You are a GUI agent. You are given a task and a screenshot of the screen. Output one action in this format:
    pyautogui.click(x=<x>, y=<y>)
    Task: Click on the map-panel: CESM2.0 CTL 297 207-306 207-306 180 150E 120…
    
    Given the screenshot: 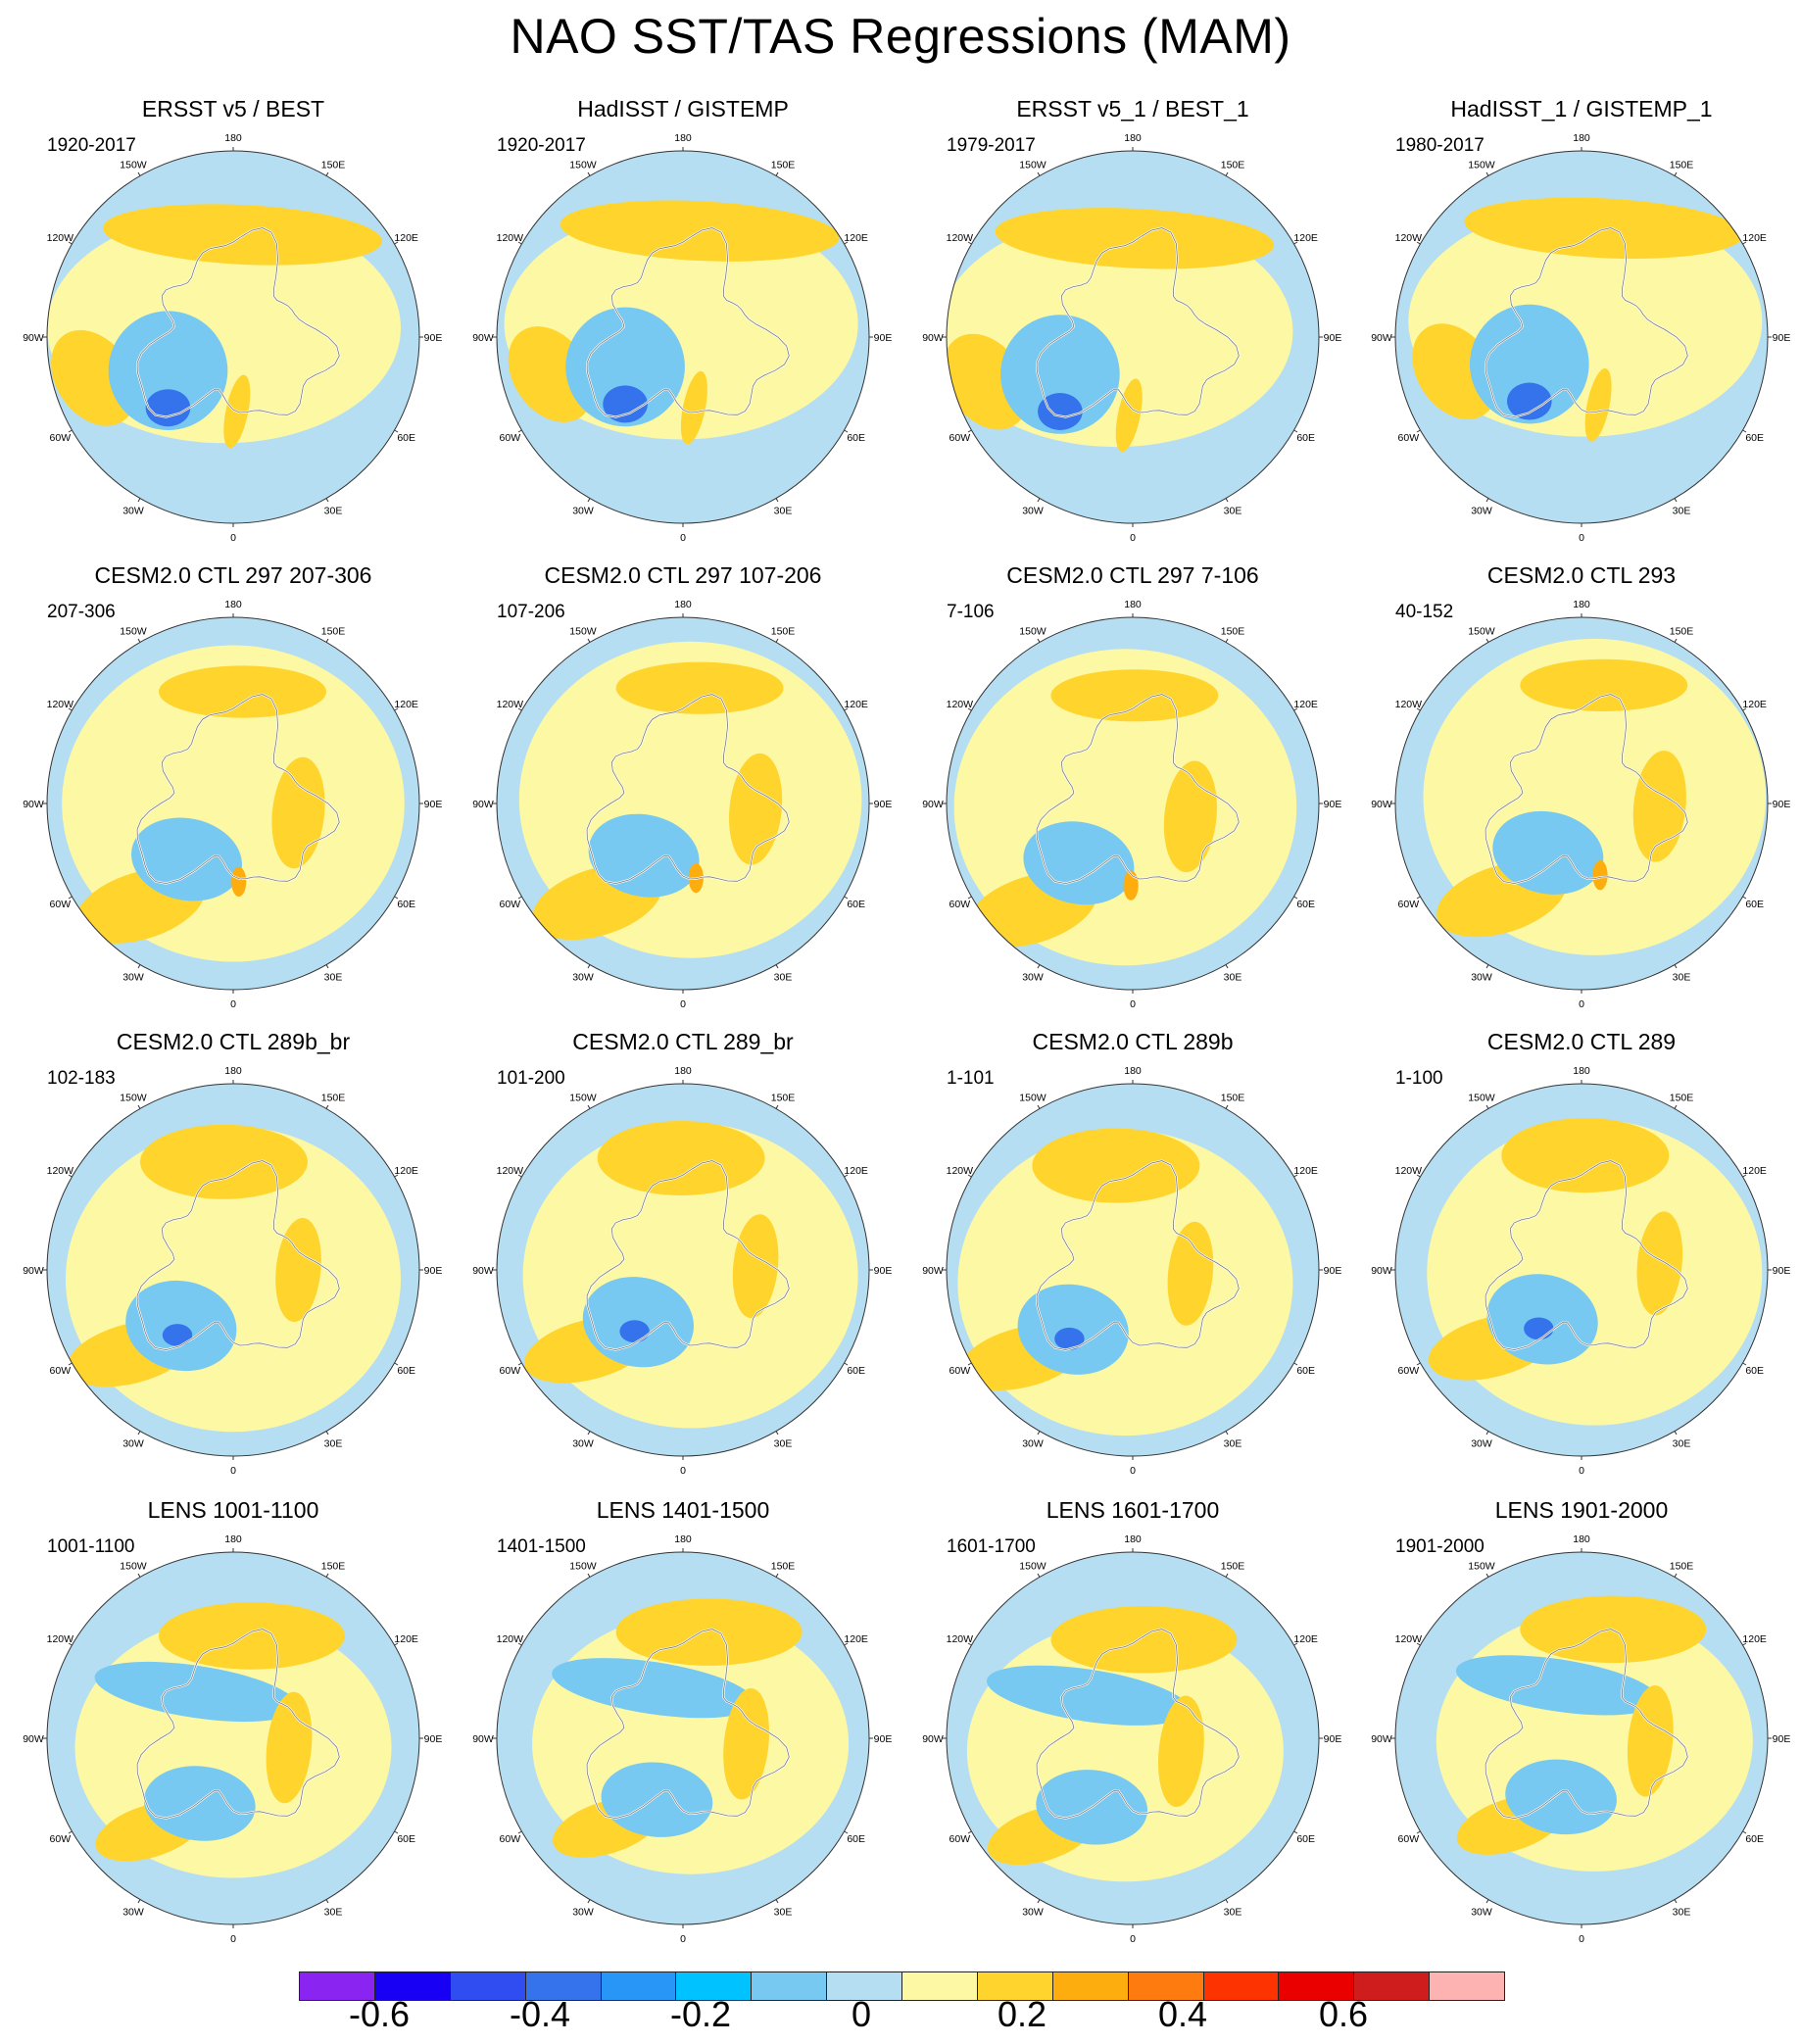 What is the action you would take?
    pyautogui.click(x=233, y=793)
    